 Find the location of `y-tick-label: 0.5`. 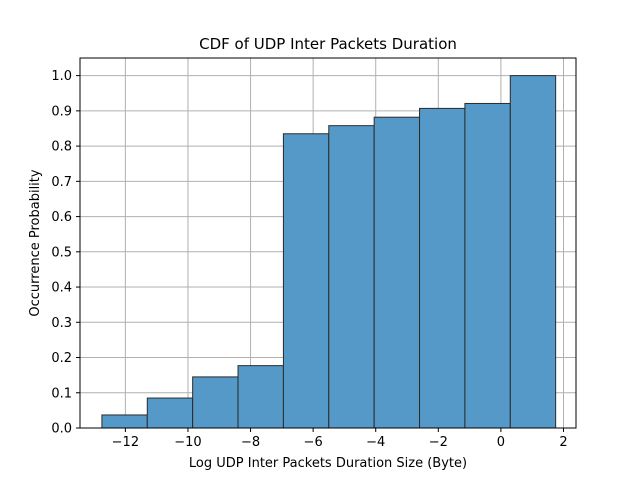

y-tick-label: 0.5 is located at coordinates (61, 252).